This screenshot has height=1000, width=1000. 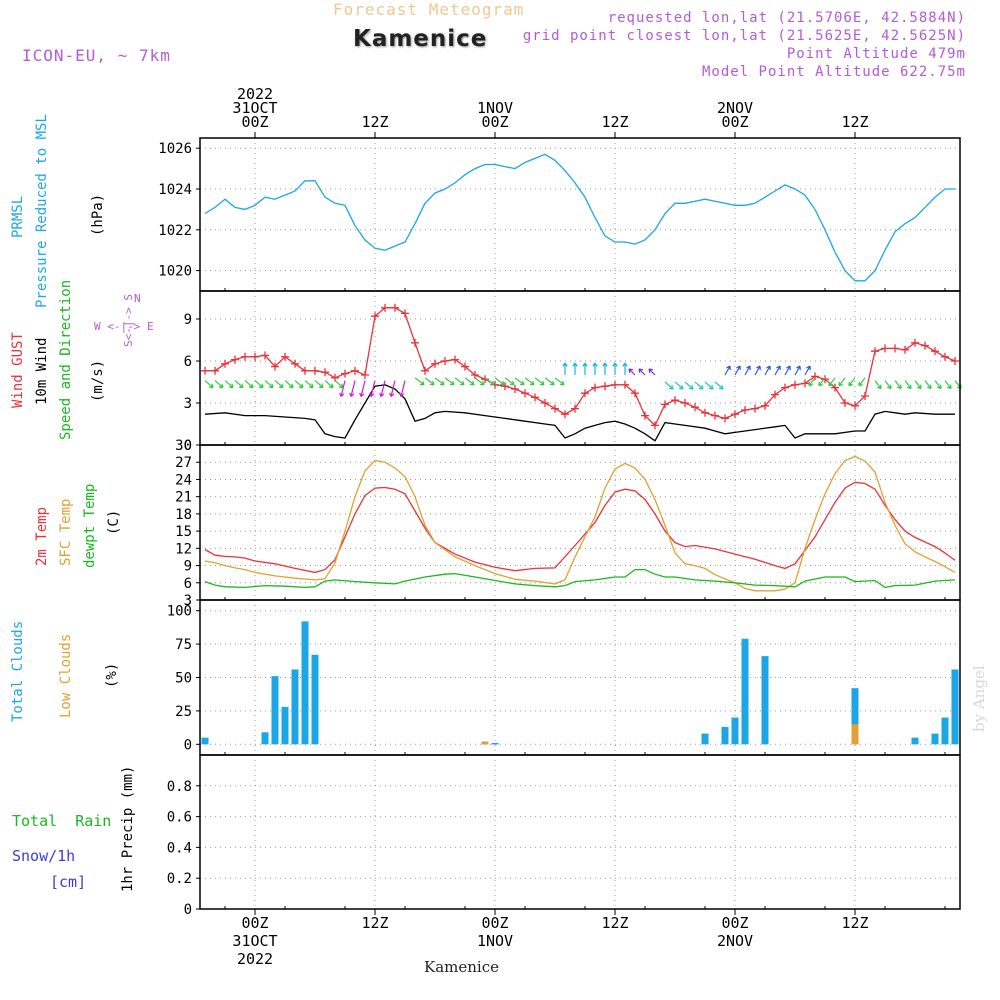 I want to click on pressure-frame, so click(x=580, y=214).